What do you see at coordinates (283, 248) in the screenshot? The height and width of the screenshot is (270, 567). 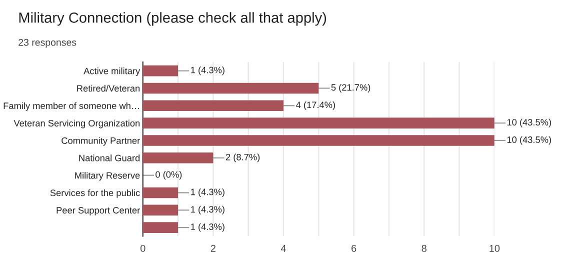 I see `x-tick-label: 4` at bounding box center [283, 248].